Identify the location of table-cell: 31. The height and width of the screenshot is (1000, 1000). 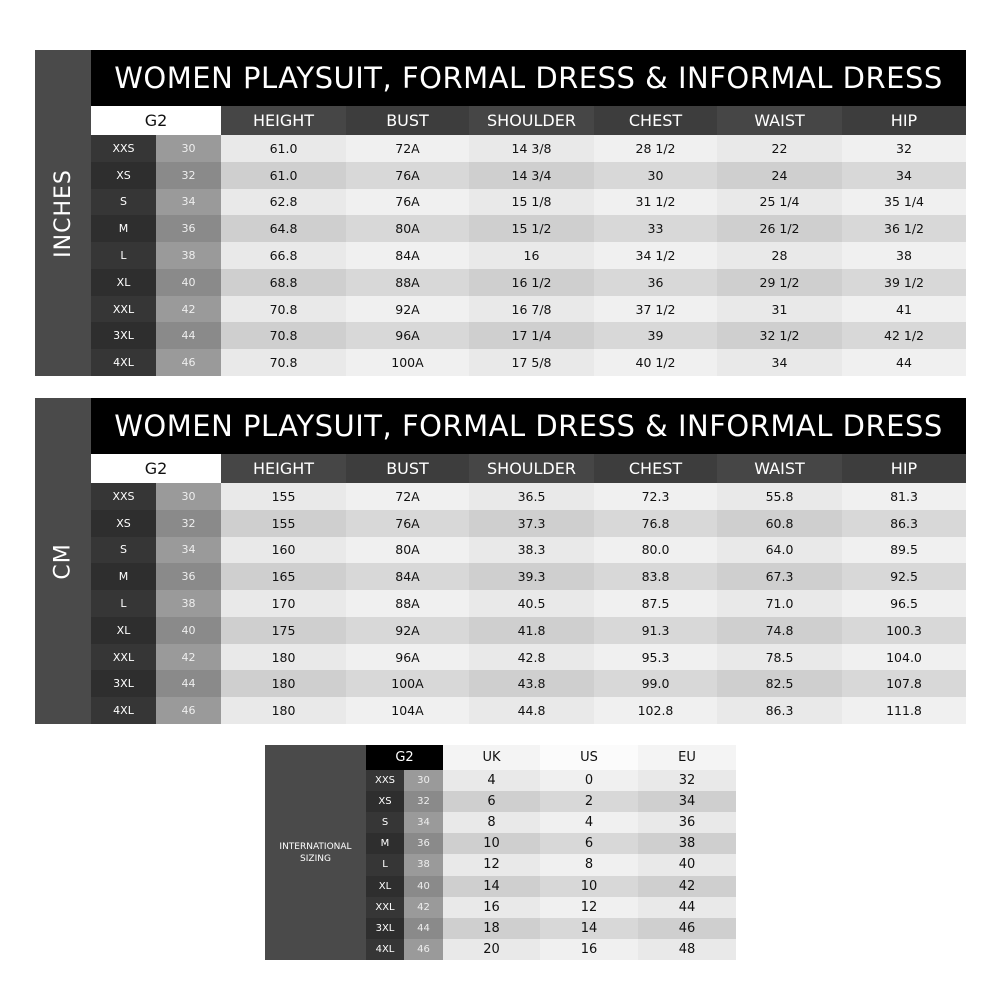
(779, 309).